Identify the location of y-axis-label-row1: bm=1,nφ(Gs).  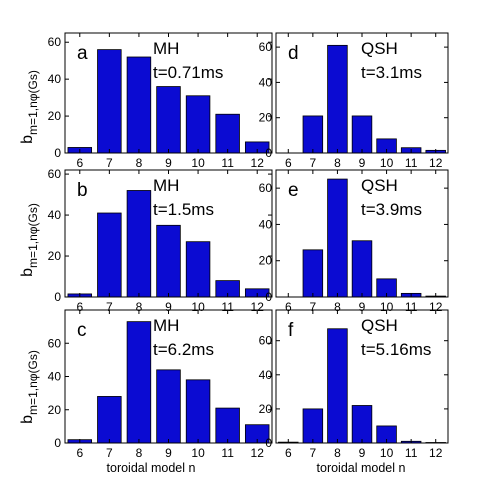
(29, 107).